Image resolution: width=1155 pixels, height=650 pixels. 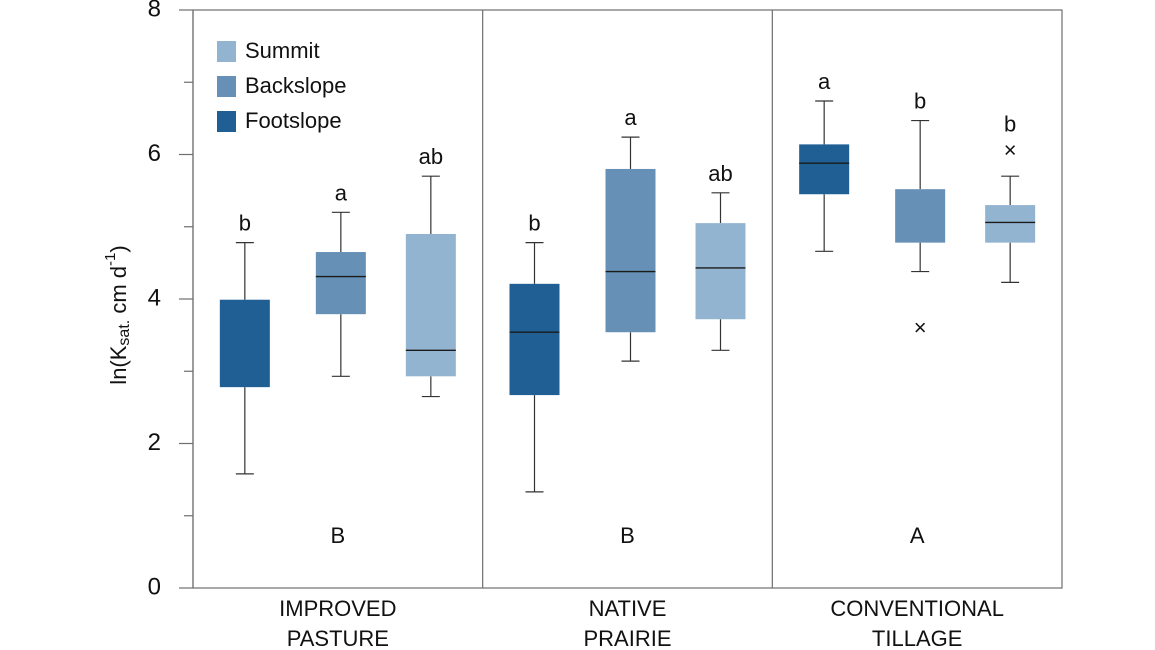 What do you see at coordinates (154, 586) in the screenshot?
I see `y-tick-label: 0` at bounding box center [154, 586].